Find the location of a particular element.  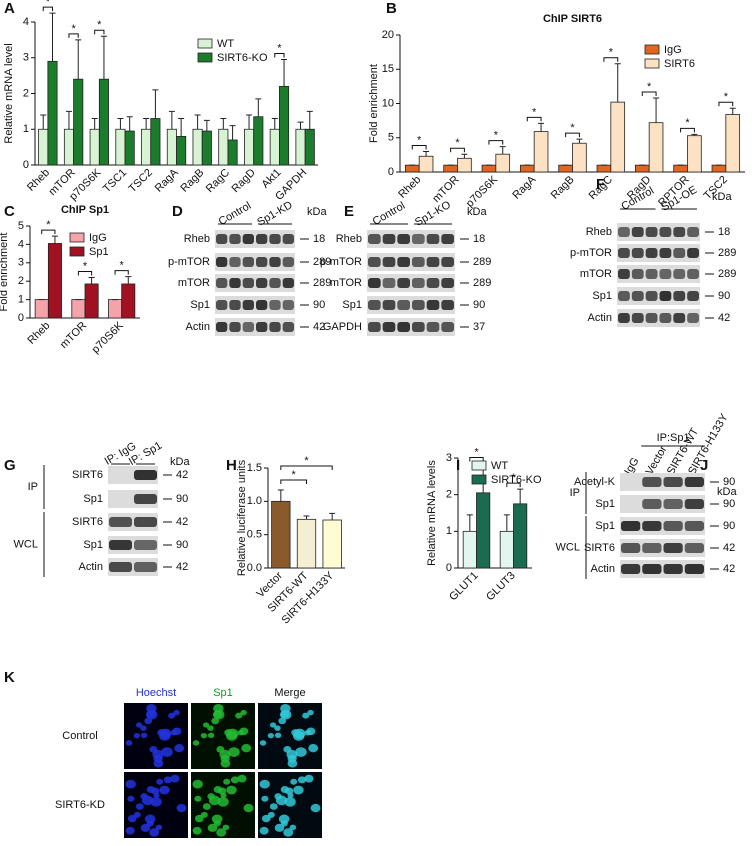

protein-label: p-mTOR is located at coordinates (341, 262).